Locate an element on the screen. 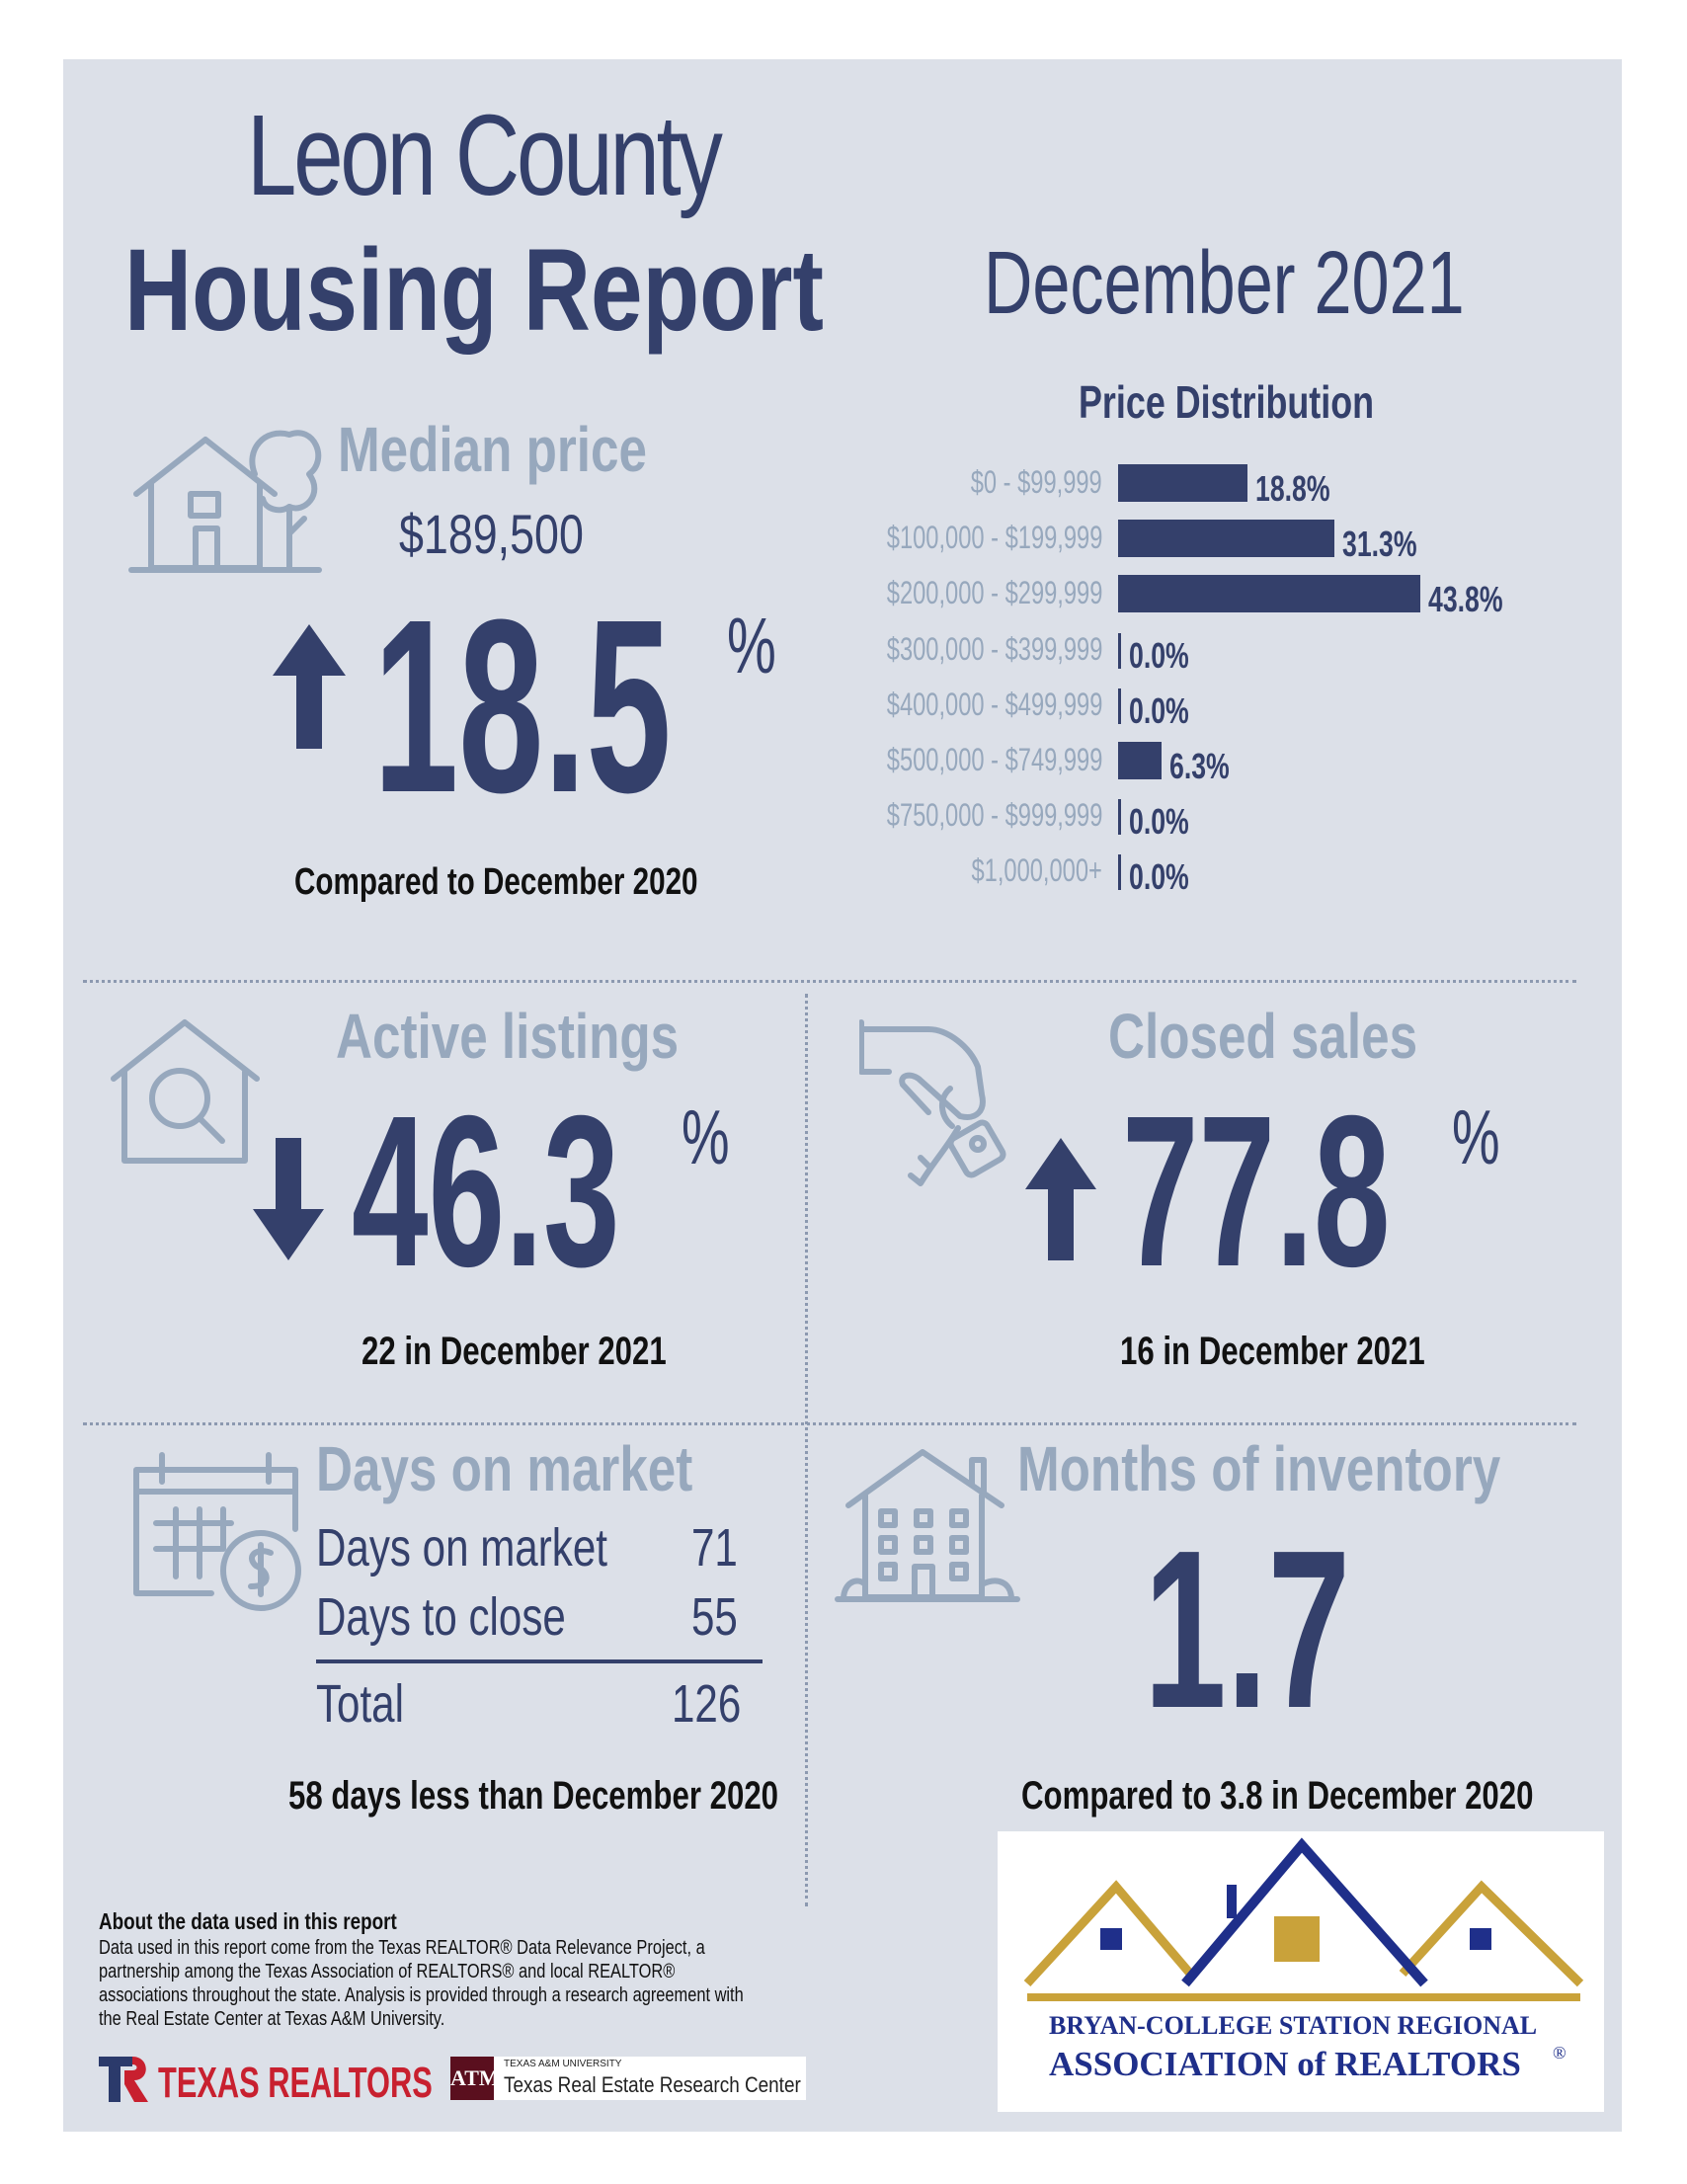  total-label: Total is located at coordinates (360, 1704).